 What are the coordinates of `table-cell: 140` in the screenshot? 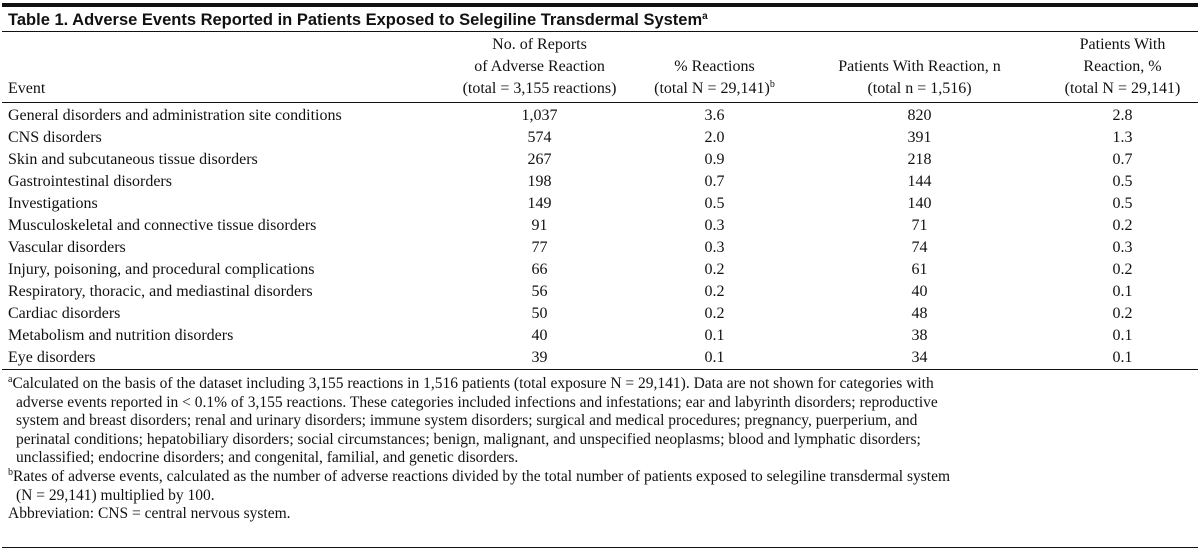 It's located at (919, 203).